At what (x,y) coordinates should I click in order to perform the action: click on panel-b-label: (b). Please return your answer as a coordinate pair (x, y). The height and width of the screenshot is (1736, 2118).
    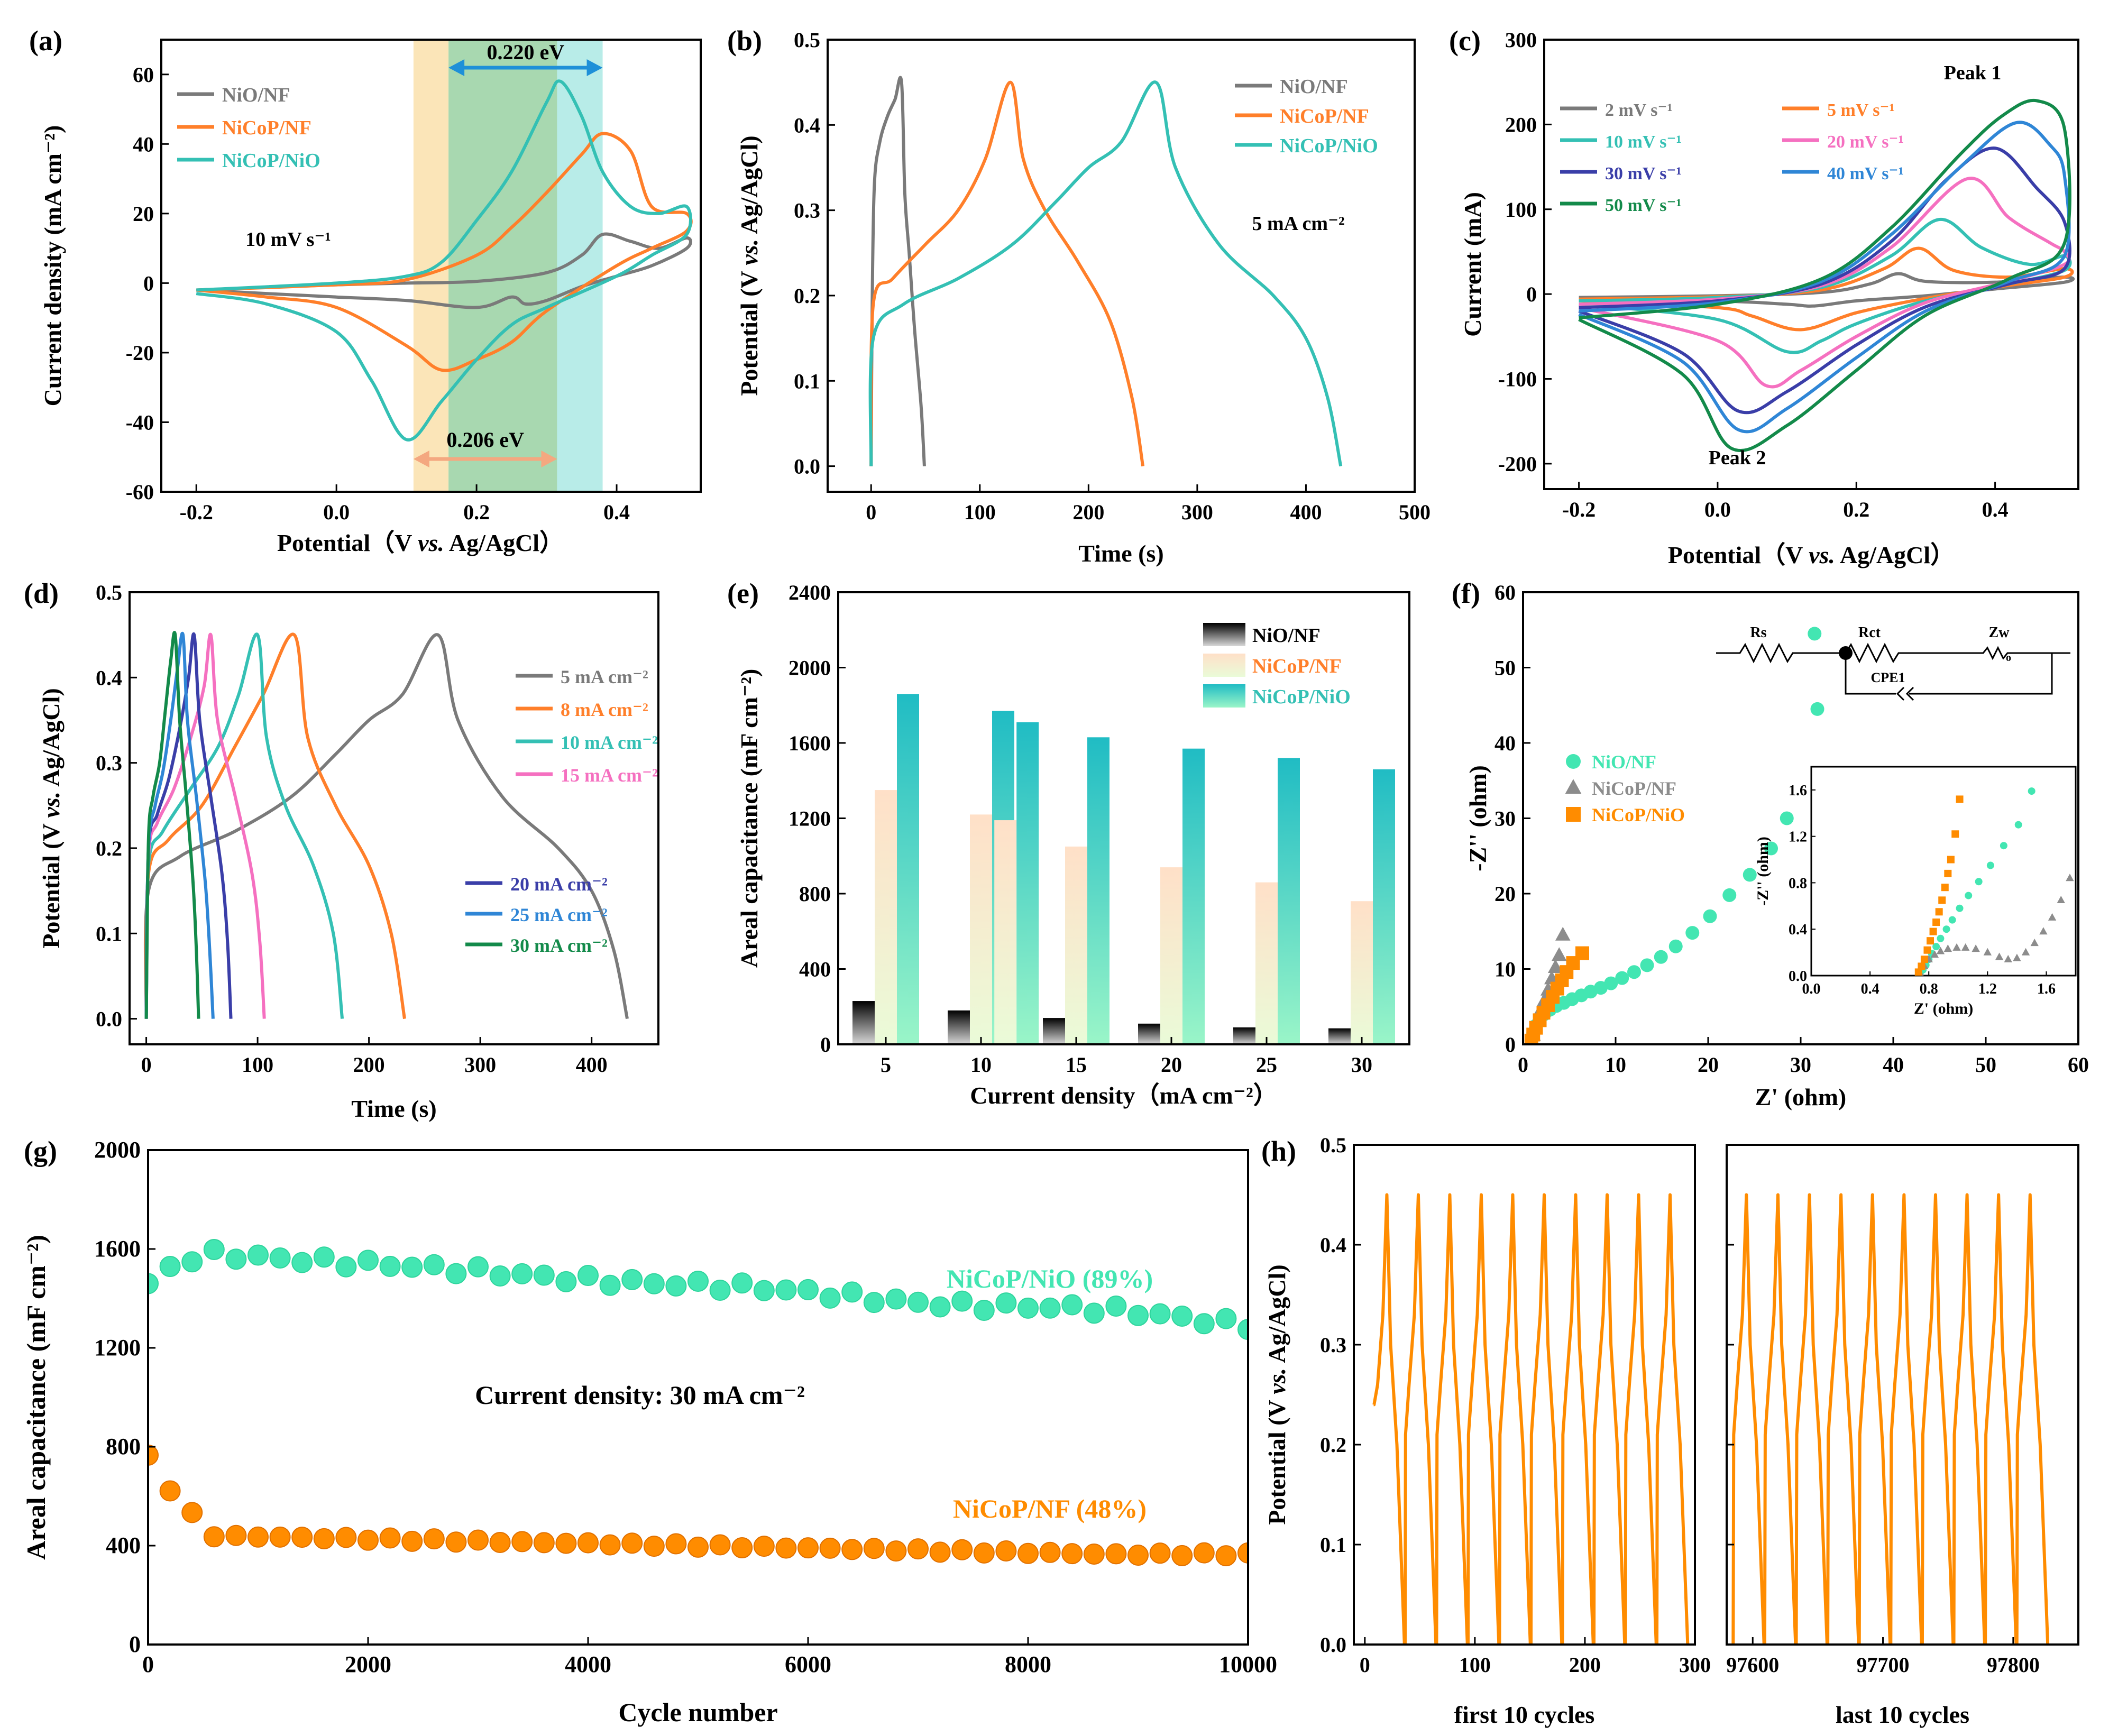
    Looking at the image, I should click on (745, 41).